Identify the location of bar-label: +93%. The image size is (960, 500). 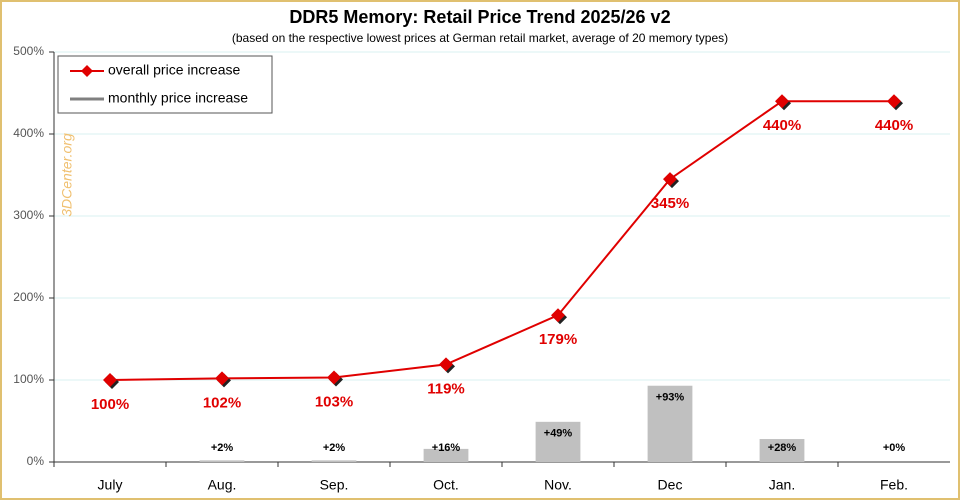
(670, 398).